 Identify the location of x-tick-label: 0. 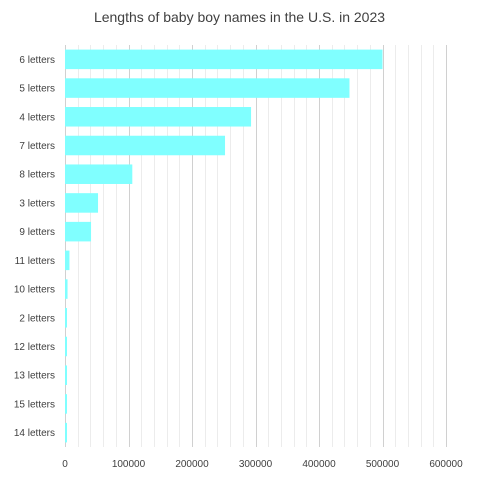
(65, 464).